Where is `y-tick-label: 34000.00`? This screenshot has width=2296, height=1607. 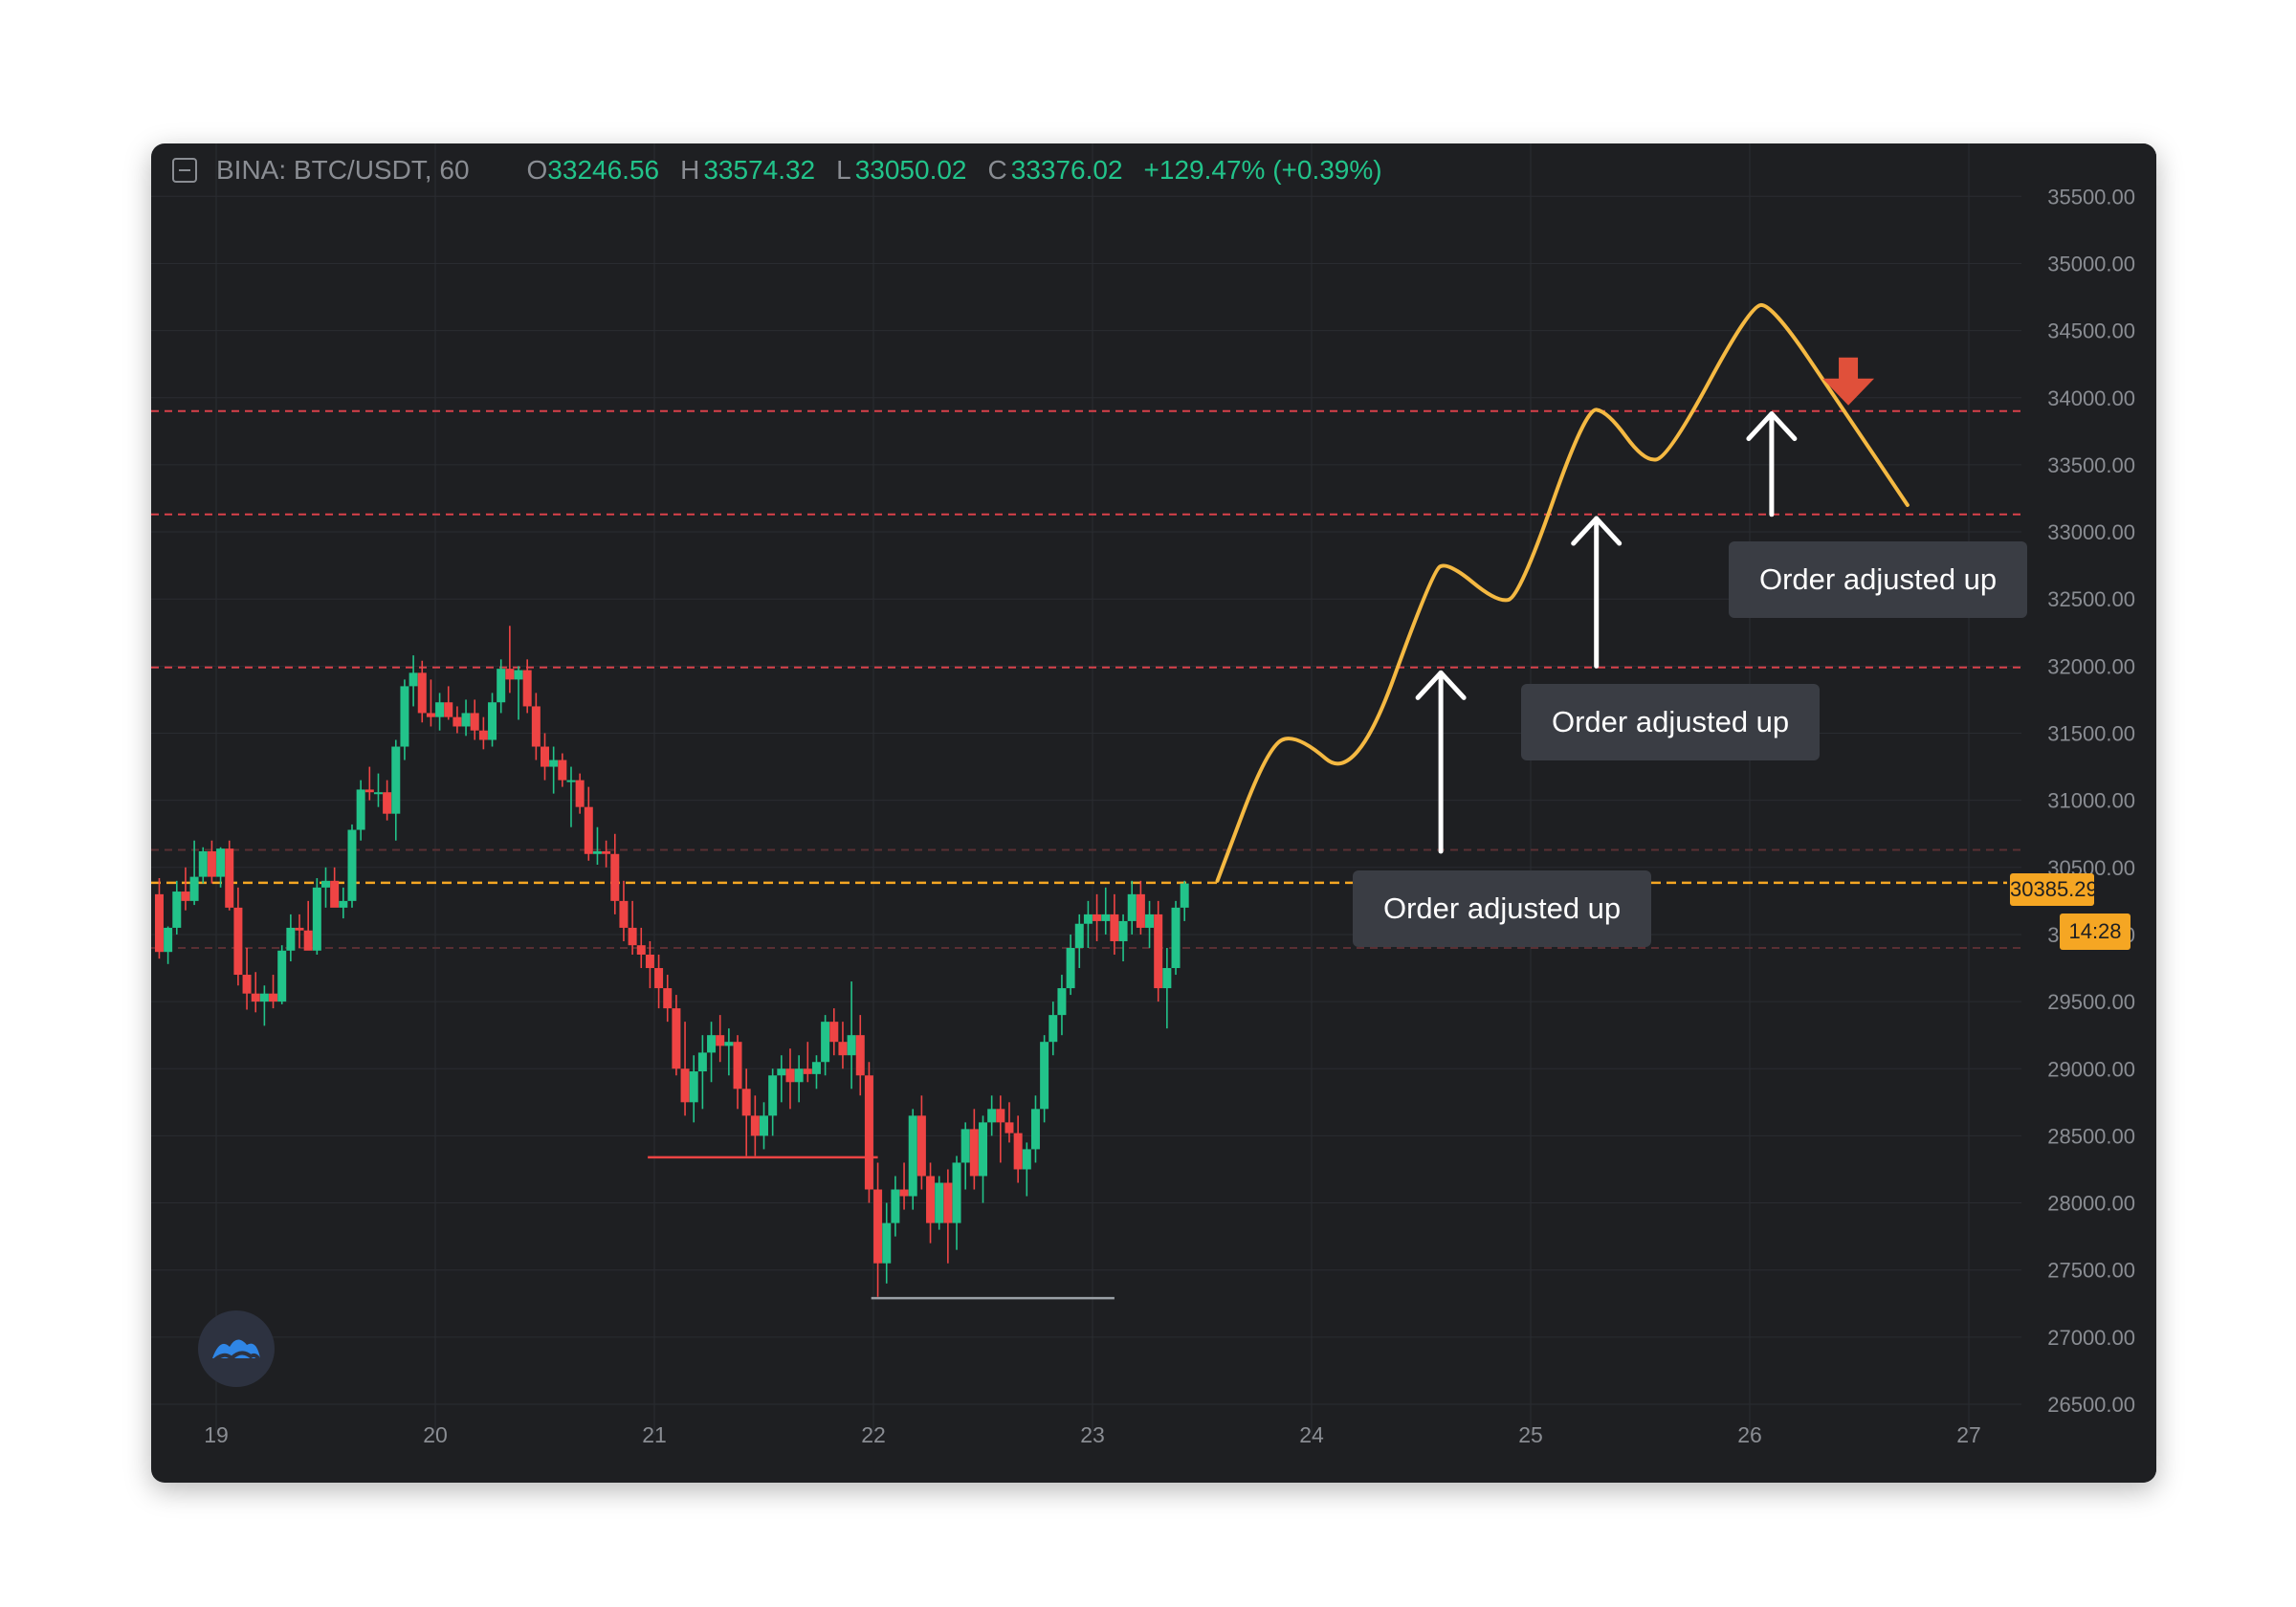
y-tick-label: 34000.00 is located at coordinates (2091, 398).